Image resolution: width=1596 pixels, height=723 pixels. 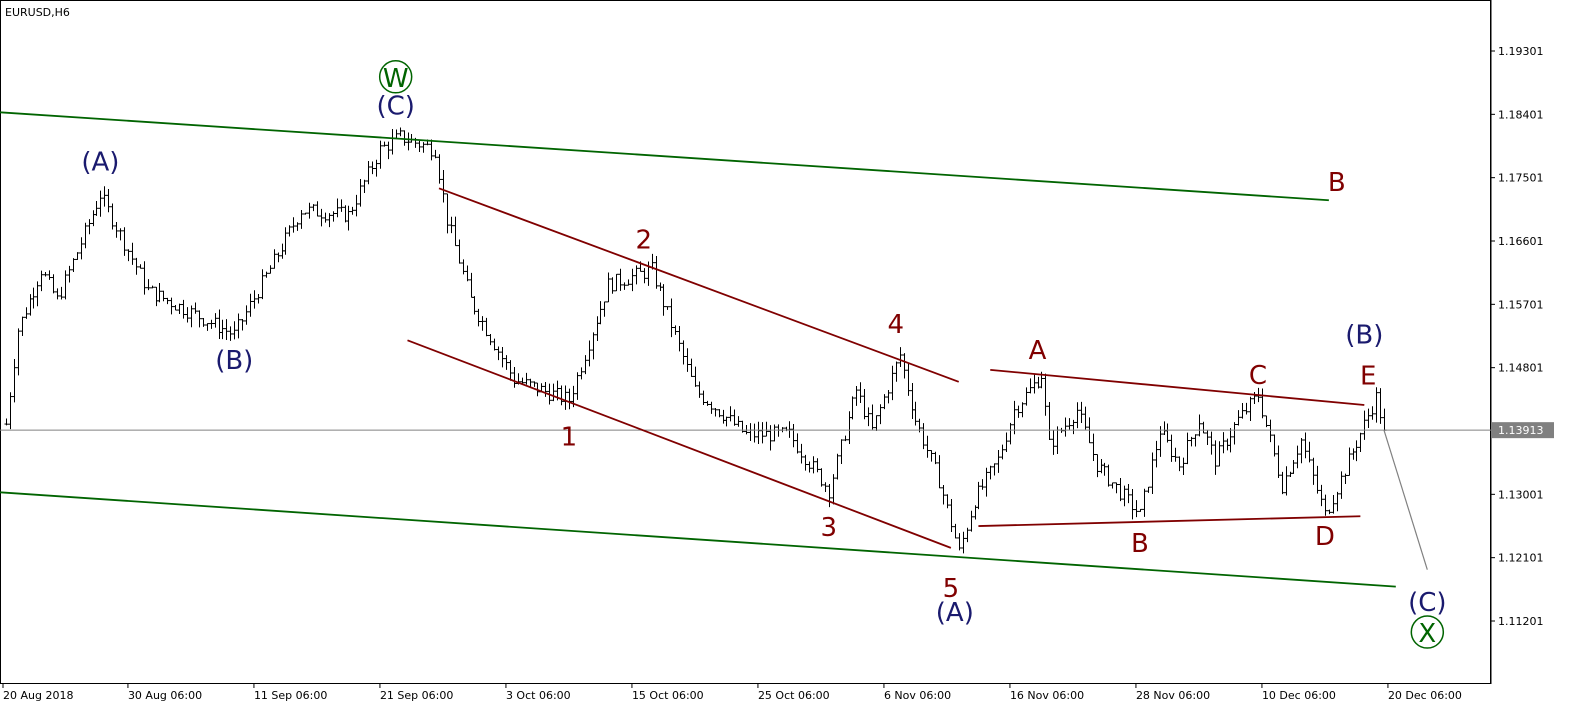 I want to click on wave-circle, so click(x=395, y=77).